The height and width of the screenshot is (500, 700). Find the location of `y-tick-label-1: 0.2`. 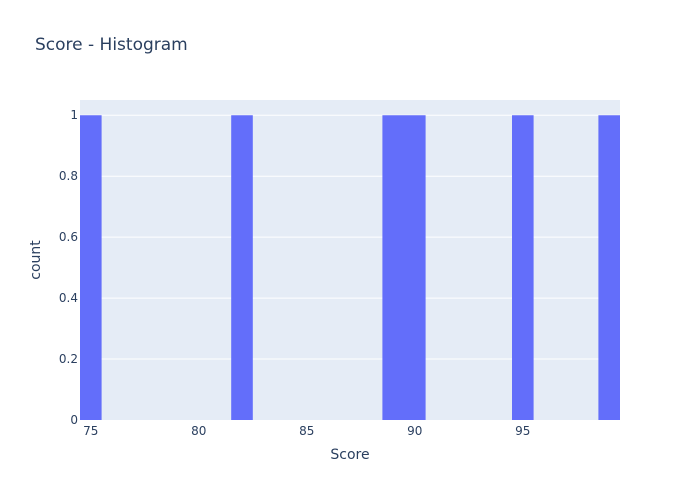

y-tick-label-1: 0.2 is located at coordinates (68, 359).